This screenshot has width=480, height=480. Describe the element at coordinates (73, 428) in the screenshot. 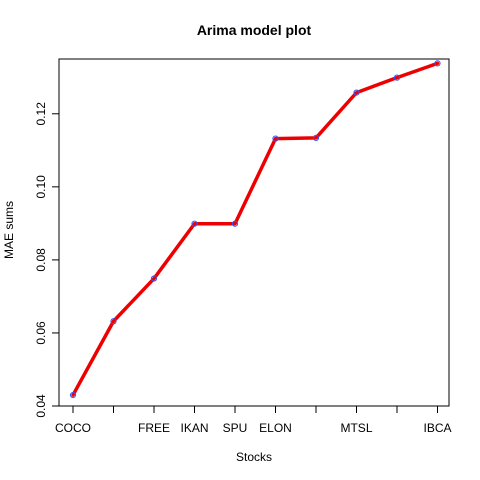

I see `x-tick-label: COCO` at that location.